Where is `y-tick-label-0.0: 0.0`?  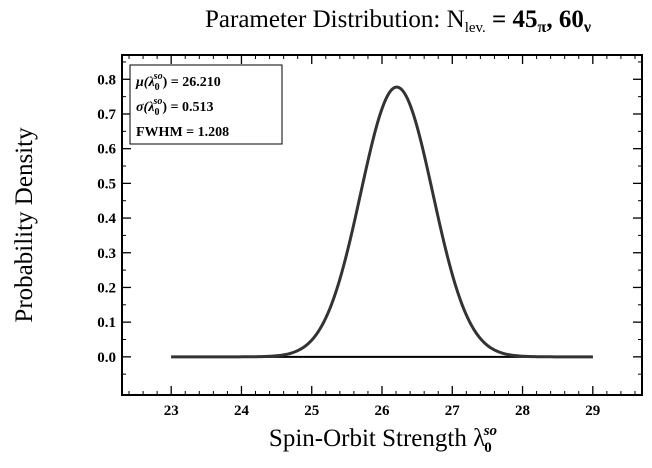 y-tick-label-0.0: 0.0 is located at coordinates (106, 358).